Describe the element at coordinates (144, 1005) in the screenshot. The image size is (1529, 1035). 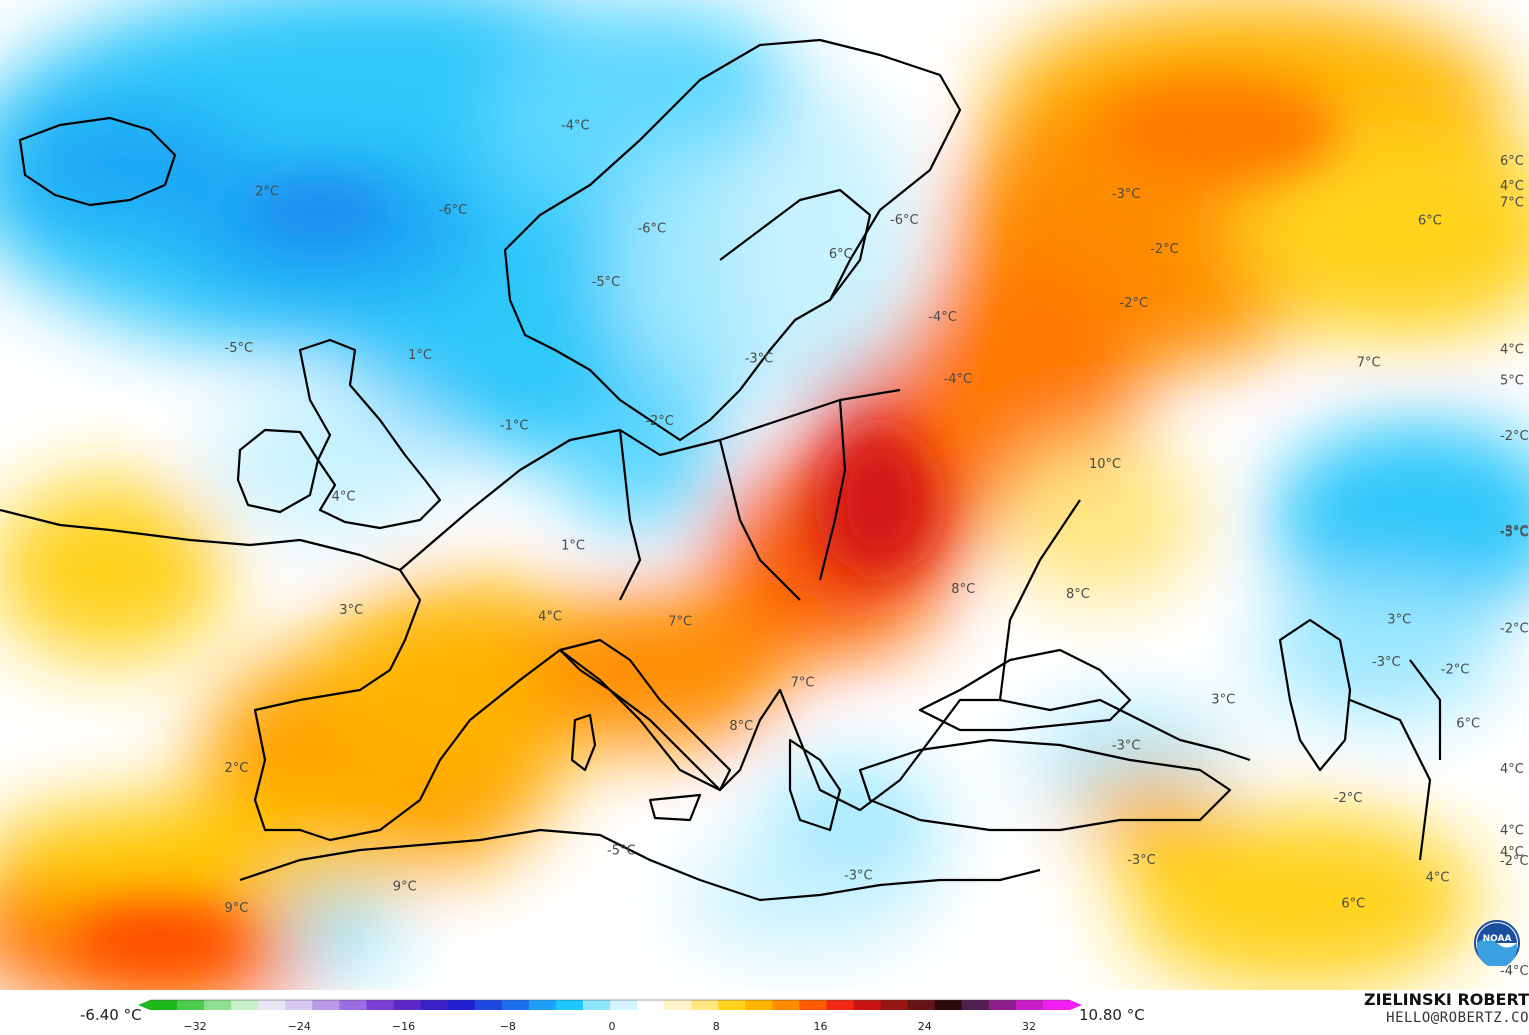
I see `scale-left-arrow` at that location.